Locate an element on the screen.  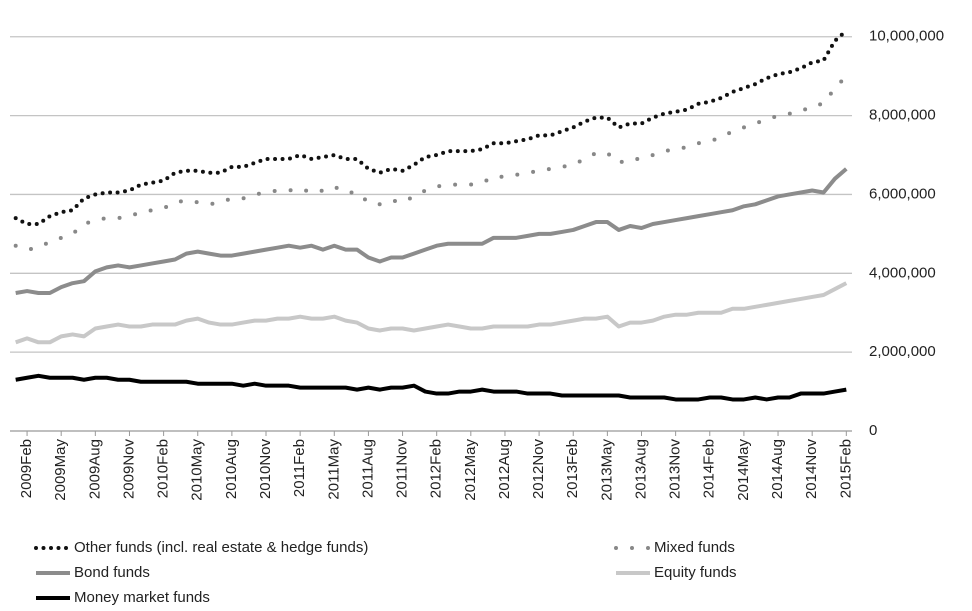
x-tick-label: 2009Aug is located at coordinates (94, 469).